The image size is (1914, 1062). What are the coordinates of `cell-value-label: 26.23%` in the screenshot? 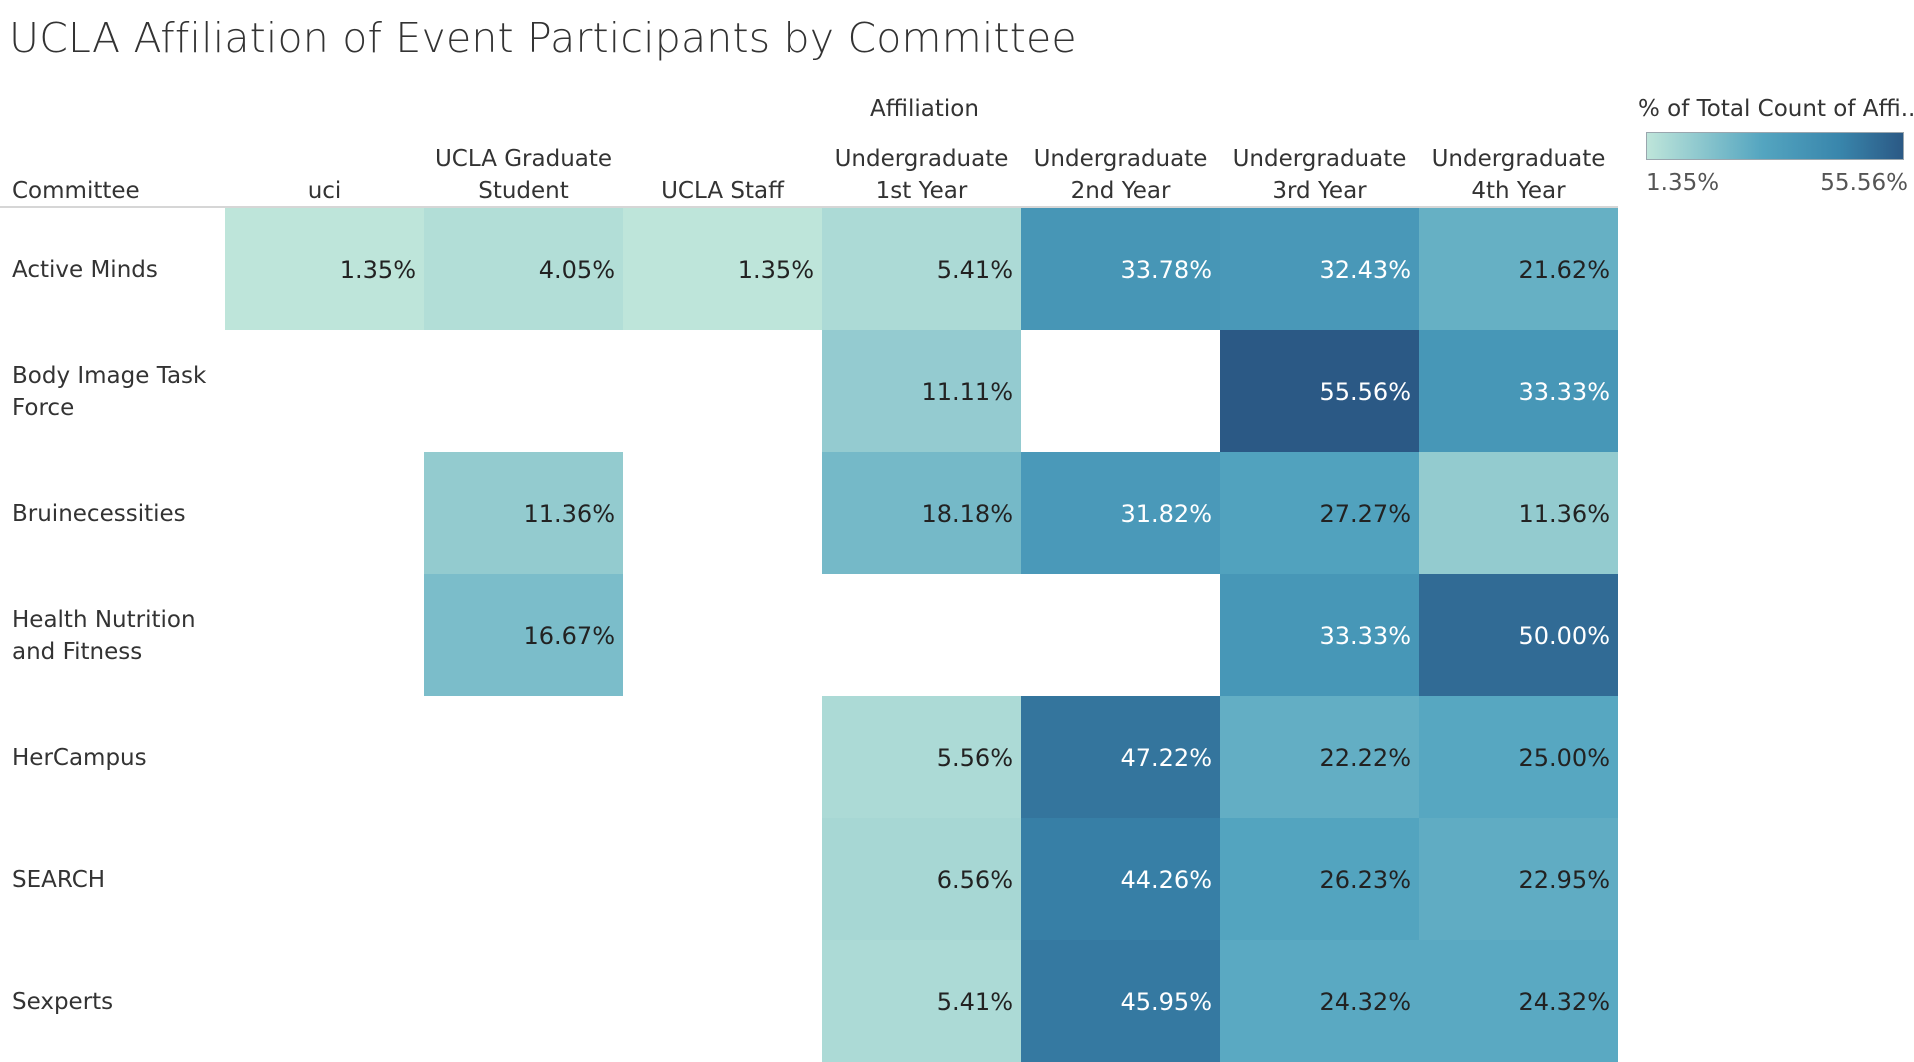 It's located at (1365, 880).